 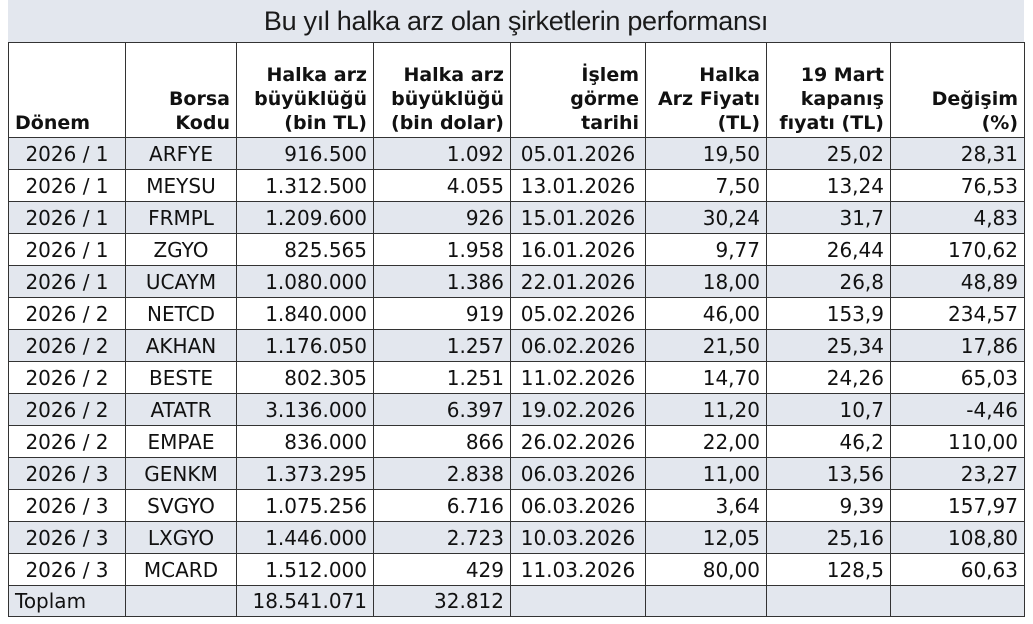 What do you see at coordinates (67, 90) in the screenshot?
I see `header-donem: Dönem` at bounding box center [67, 90].